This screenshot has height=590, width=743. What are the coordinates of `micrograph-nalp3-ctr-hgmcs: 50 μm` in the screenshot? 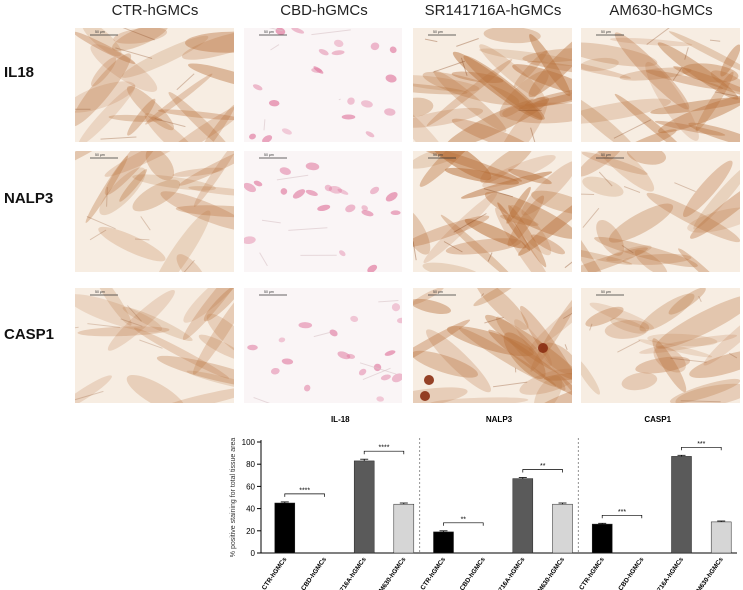 It's located at (154, 211).